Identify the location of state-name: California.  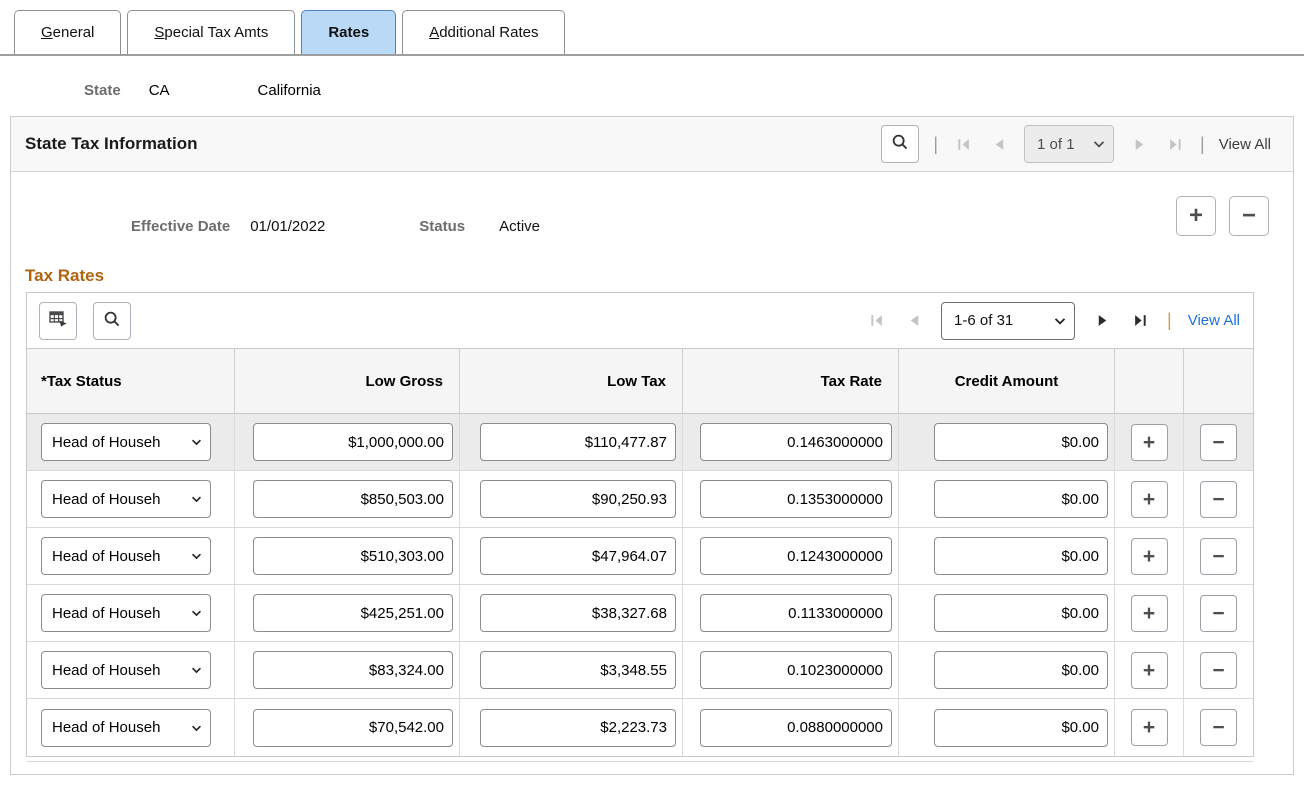
(289, 90).